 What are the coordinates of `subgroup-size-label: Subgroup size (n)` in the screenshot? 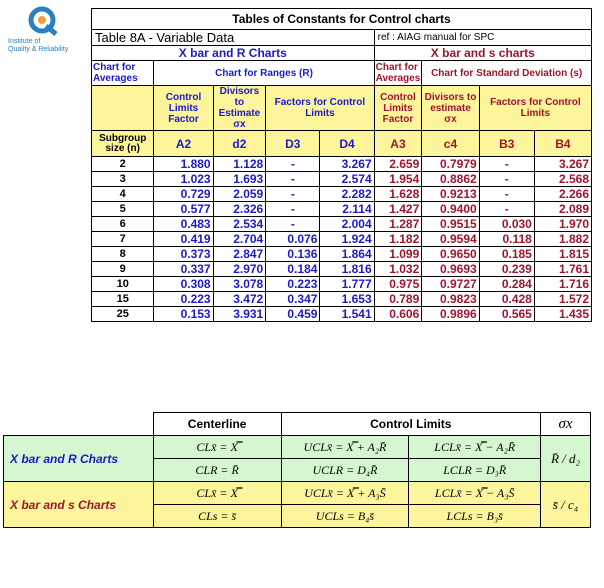 It's located at (122, 143).